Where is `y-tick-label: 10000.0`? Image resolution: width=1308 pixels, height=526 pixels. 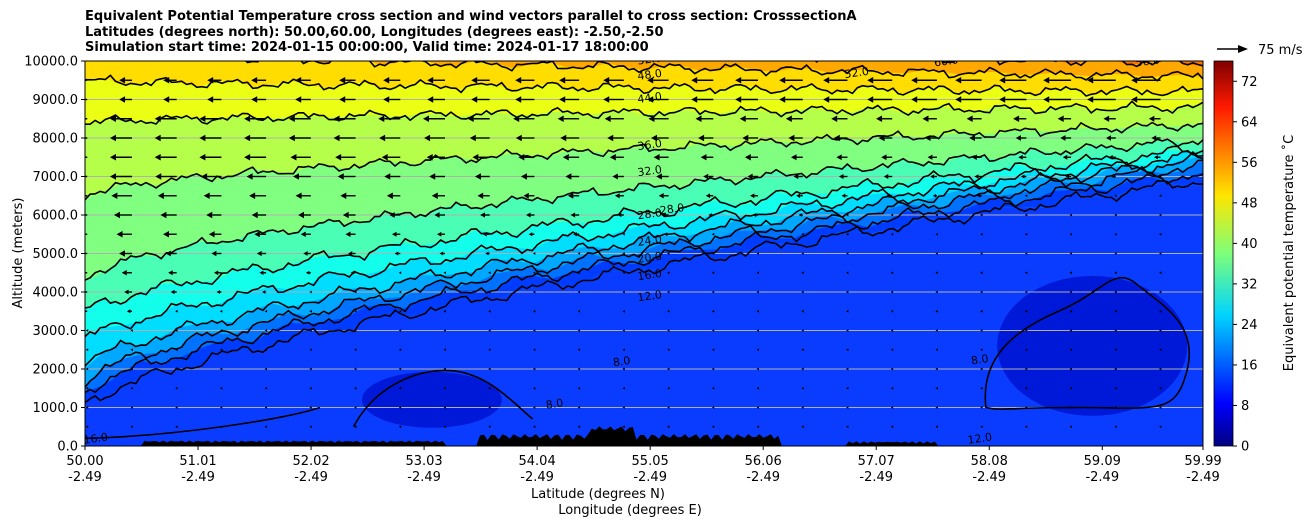
y-tick-label: 10000.0 is located at coordinates (51, 62).